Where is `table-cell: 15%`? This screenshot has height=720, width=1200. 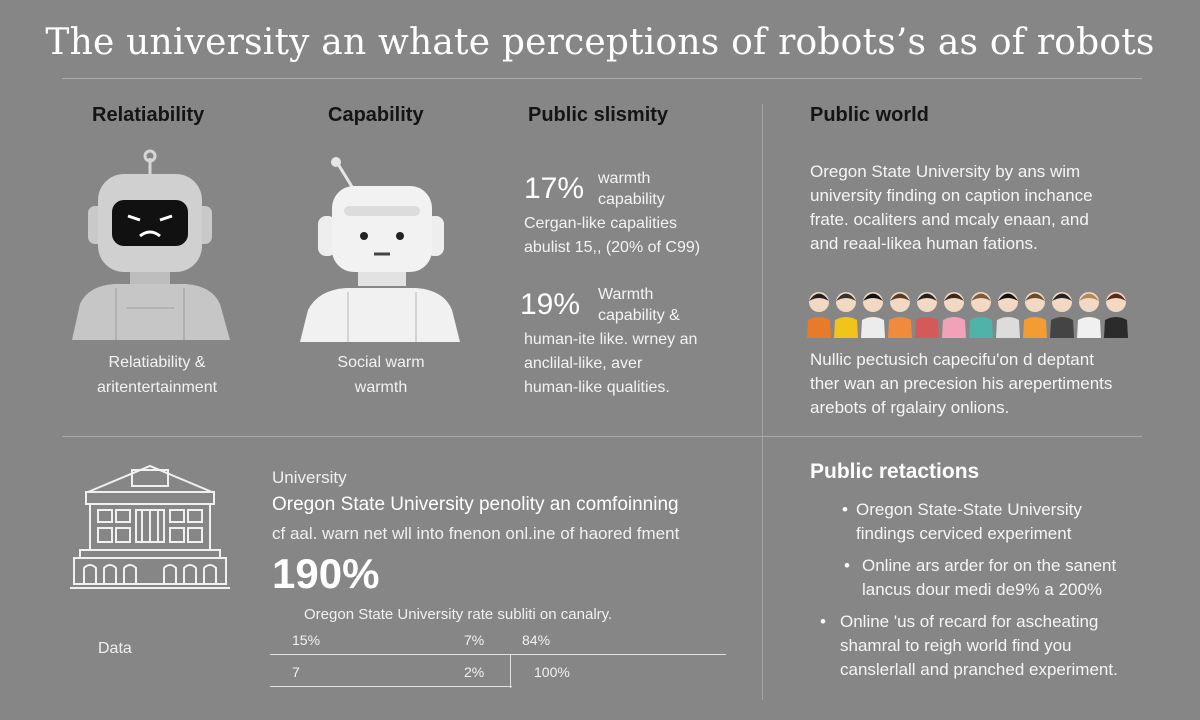 table-cell: 15% is located at coordinates (306, 640).